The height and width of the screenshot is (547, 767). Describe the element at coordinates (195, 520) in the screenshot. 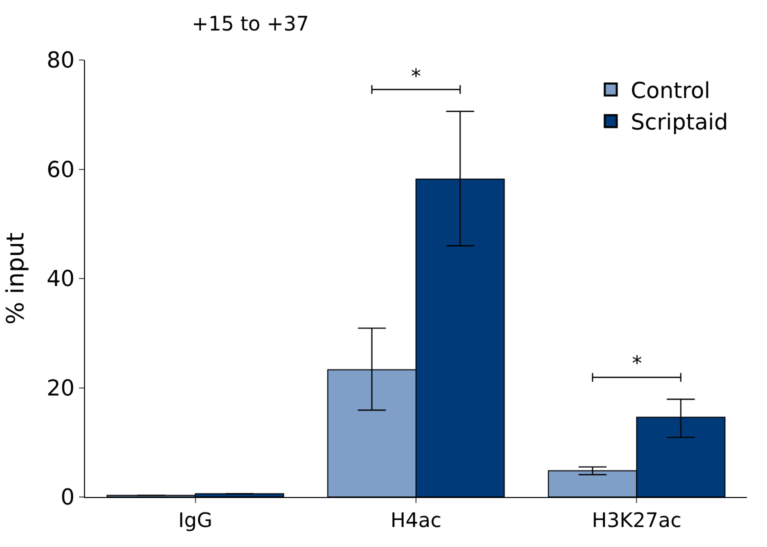

I see `x-tick-label: IgG` at that location.